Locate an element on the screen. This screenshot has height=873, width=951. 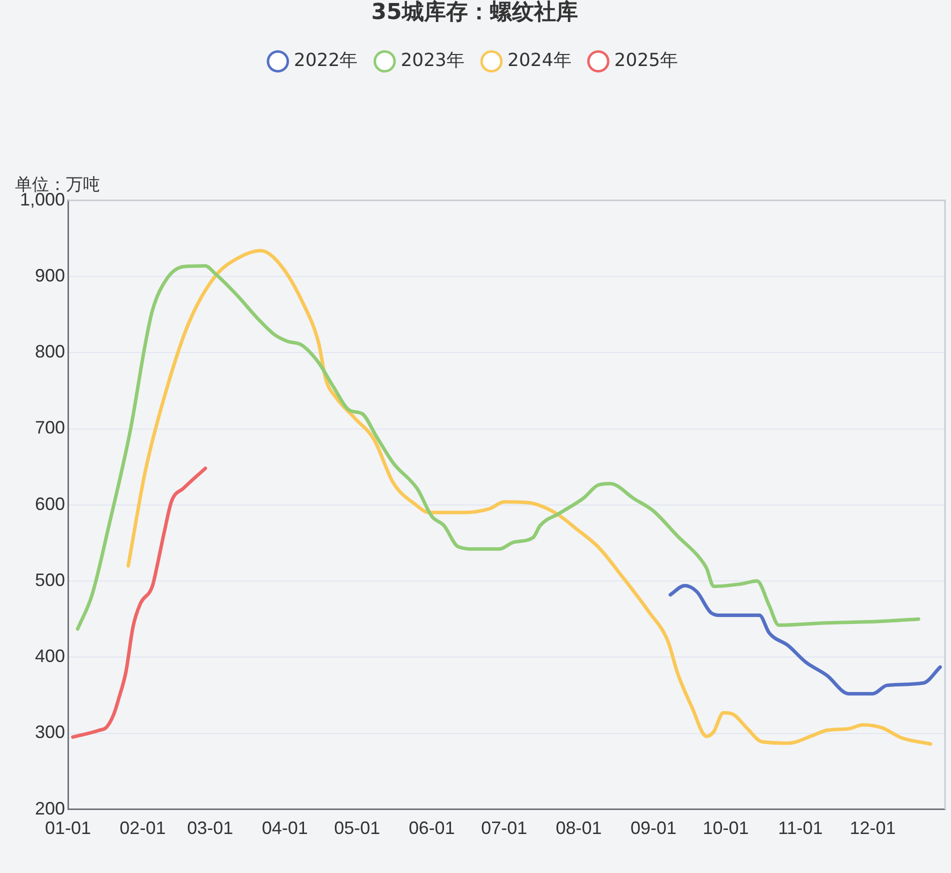
legend-label: 2022年 is located at coordinates (326, 61).